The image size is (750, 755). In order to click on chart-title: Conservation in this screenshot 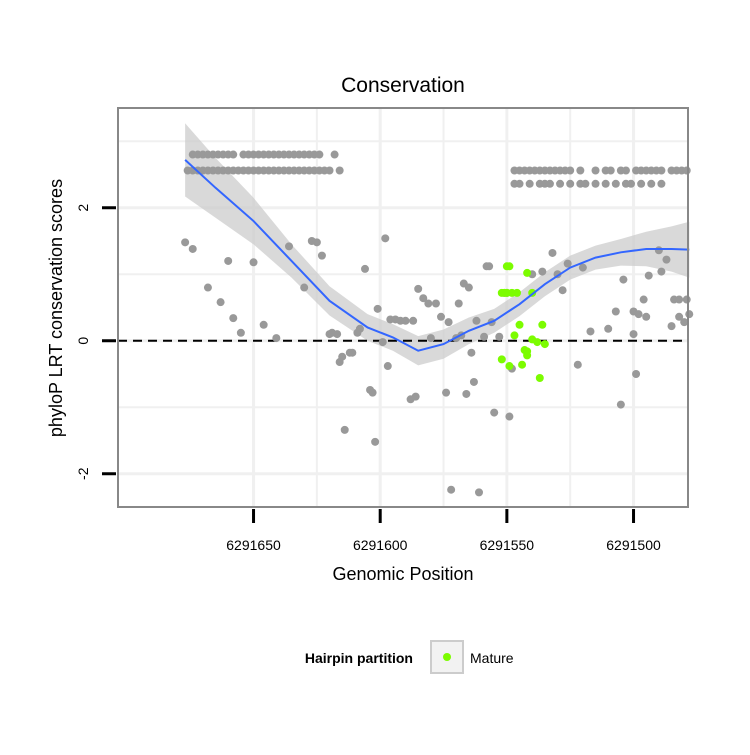, I will do `click(403, 85)`.